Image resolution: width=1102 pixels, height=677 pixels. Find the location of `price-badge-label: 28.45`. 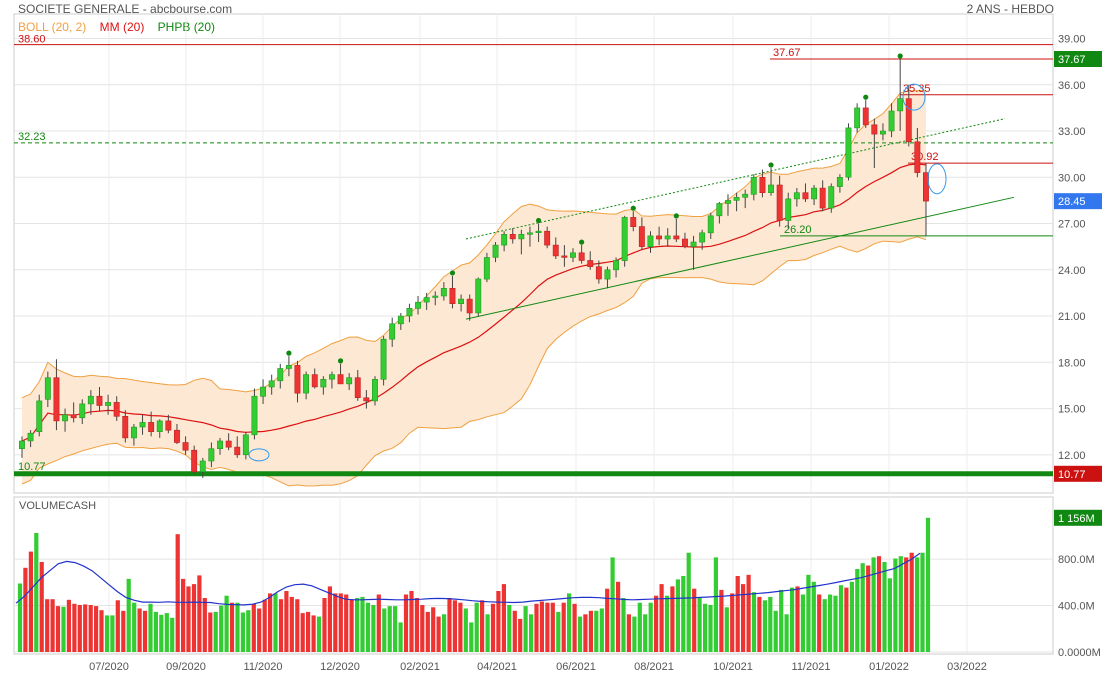

price-badge-label: 28.45 is located at coordinates (1072, 202).